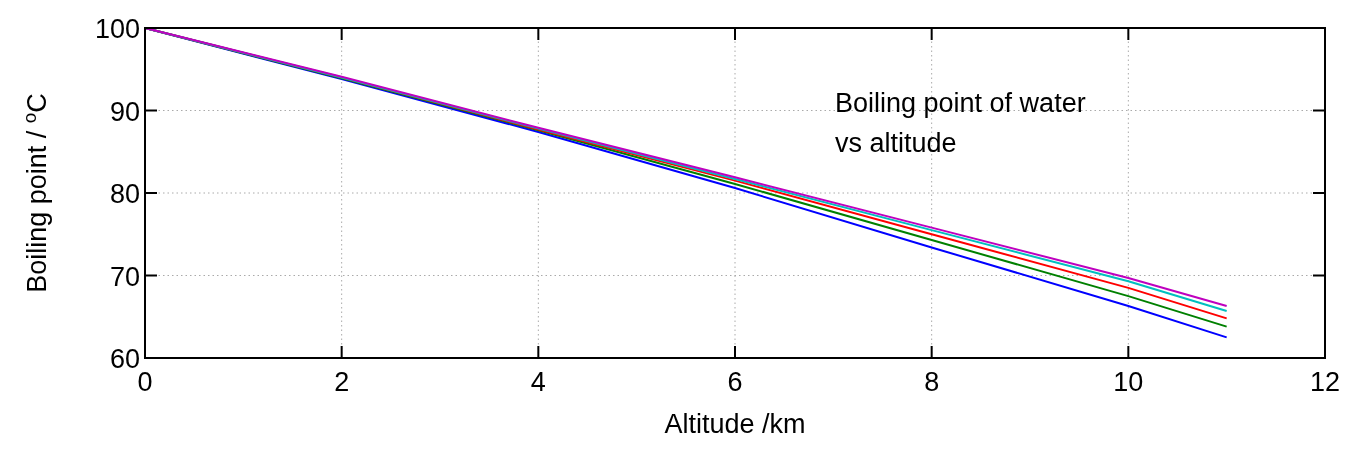 This screenshot has height=454, width=1349. What do you see at coordinates (1128, 382) in the screenshot?
I see `x-tick-label: 10` at bounding box center [1128, 382].